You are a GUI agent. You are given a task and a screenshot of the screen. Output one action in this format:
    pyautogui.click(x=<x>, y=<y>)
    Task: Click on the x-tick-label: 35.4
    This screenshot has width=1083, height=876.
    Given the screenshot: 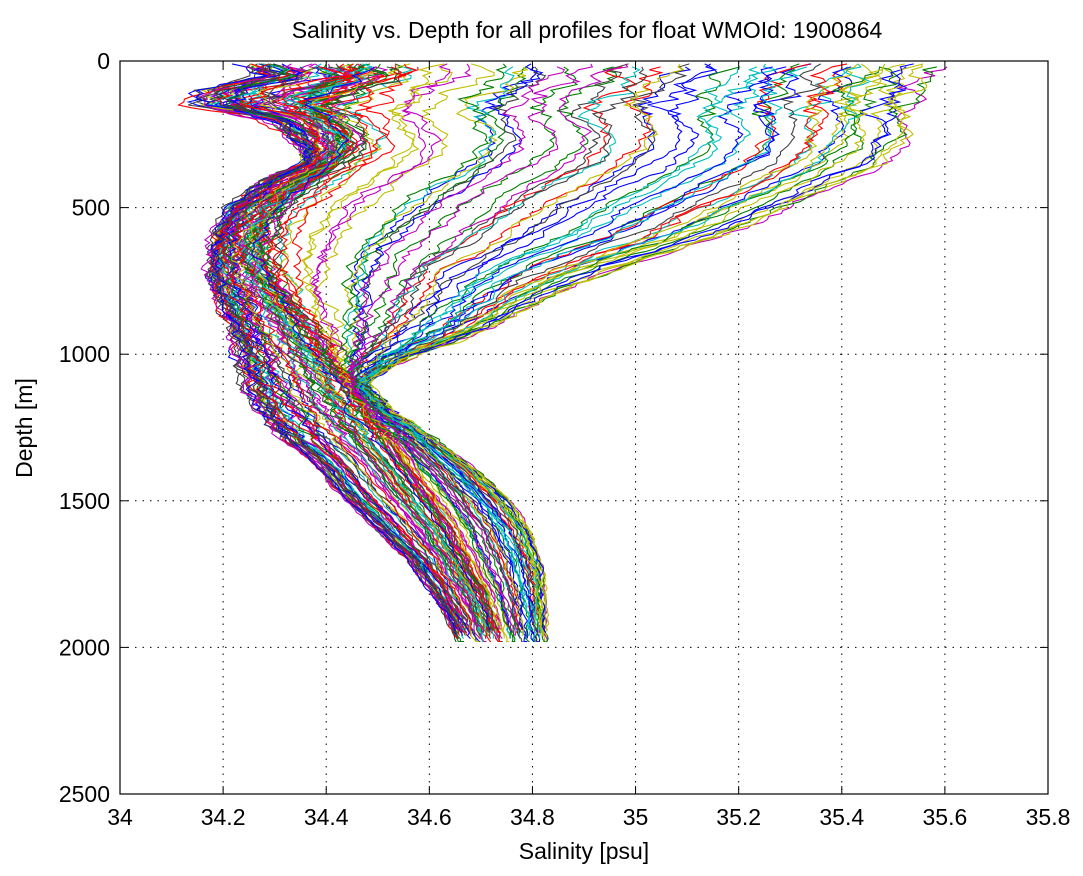 What is the action you would take?
    pyautogui.click(x=841, y=817)
    